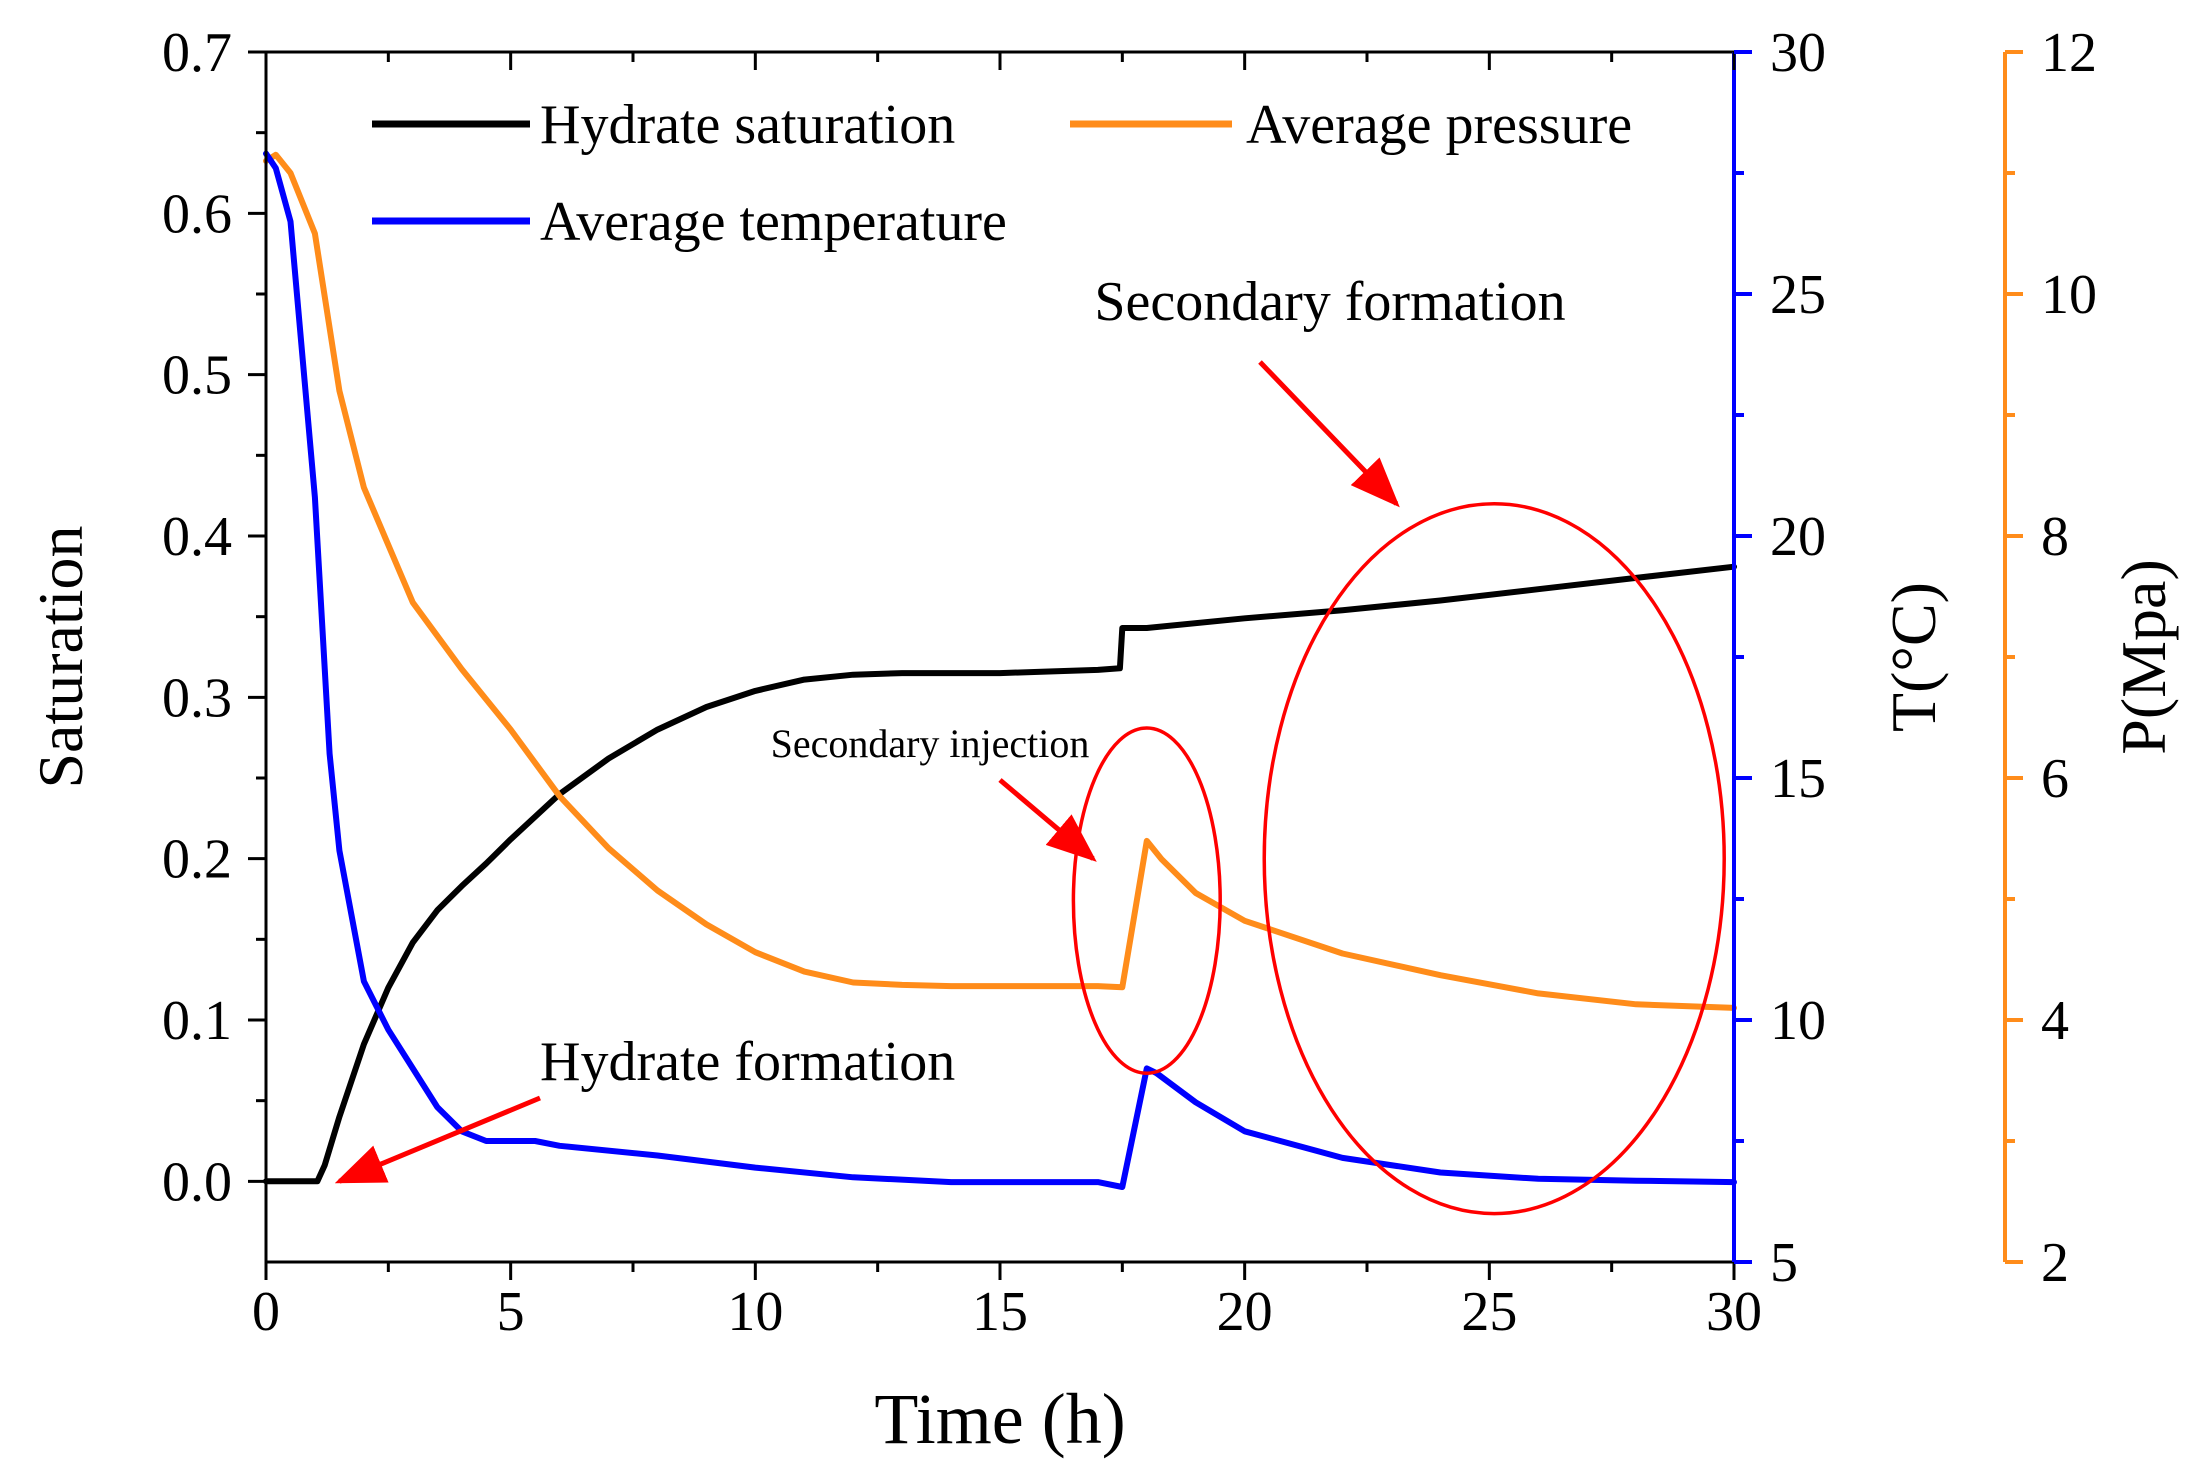  I want to click on saturation-tick-label: 0.6, so click(197, 214).